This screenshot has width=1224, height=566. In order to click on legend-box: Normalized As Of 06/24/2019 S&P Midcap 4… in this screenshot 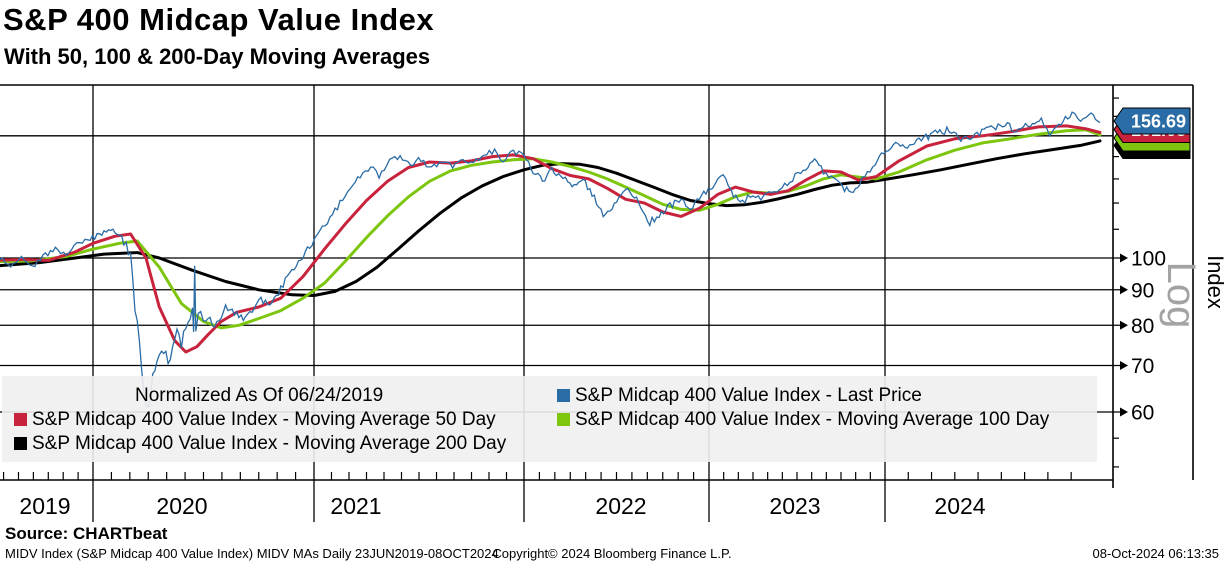, I will do `click(549, 419)`.